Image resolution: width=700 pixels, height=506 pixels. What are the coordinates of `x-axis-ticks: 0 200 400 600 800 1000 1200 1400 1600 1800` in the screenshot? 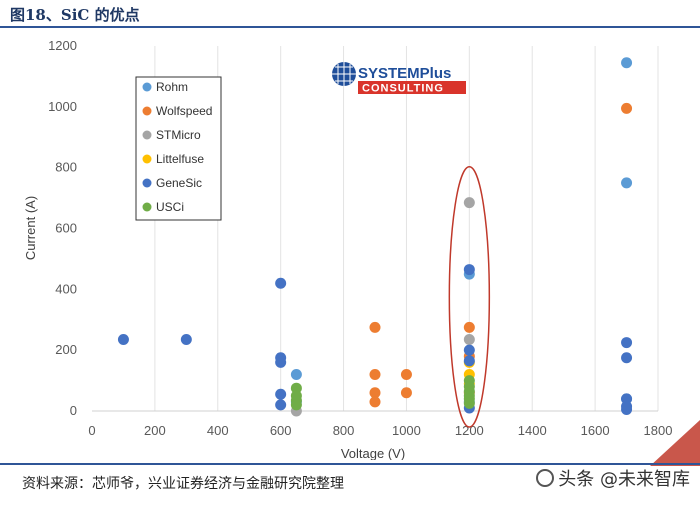 It's located at (380, 430).